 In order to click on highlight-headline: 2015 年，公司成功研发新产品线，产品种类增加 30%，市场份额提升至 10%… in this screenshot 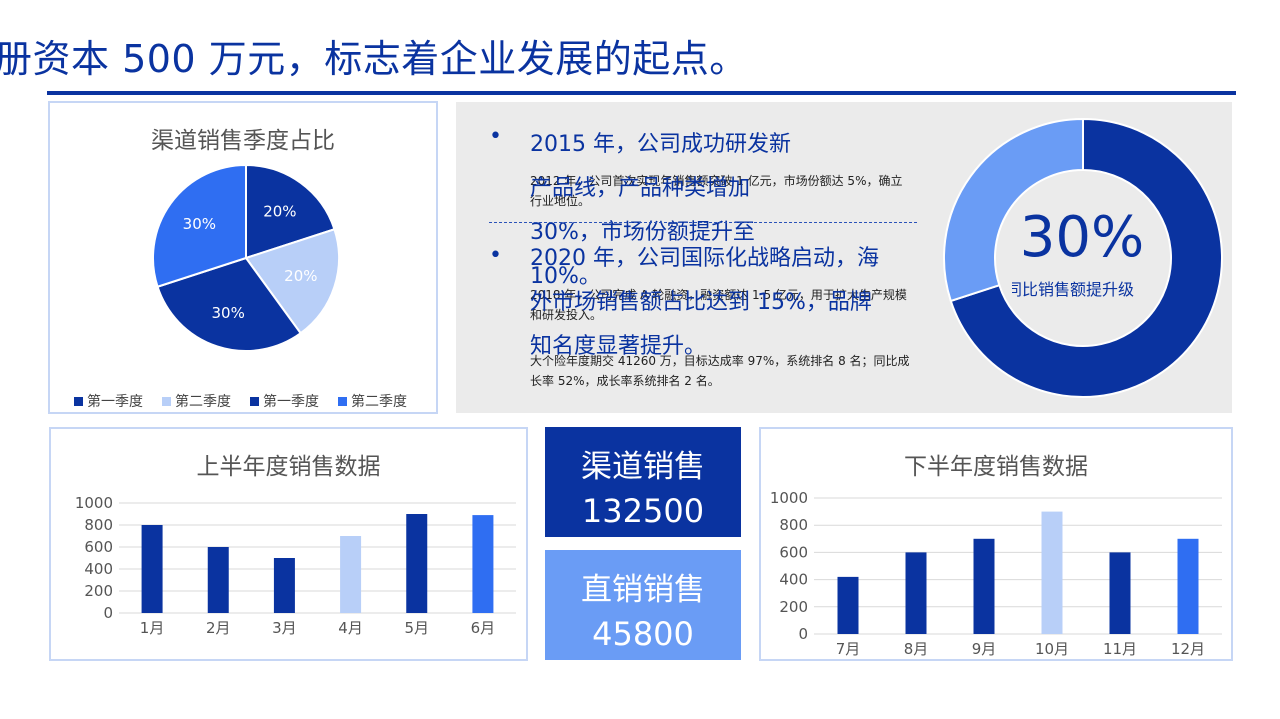, I will do `click(660, 210)`.